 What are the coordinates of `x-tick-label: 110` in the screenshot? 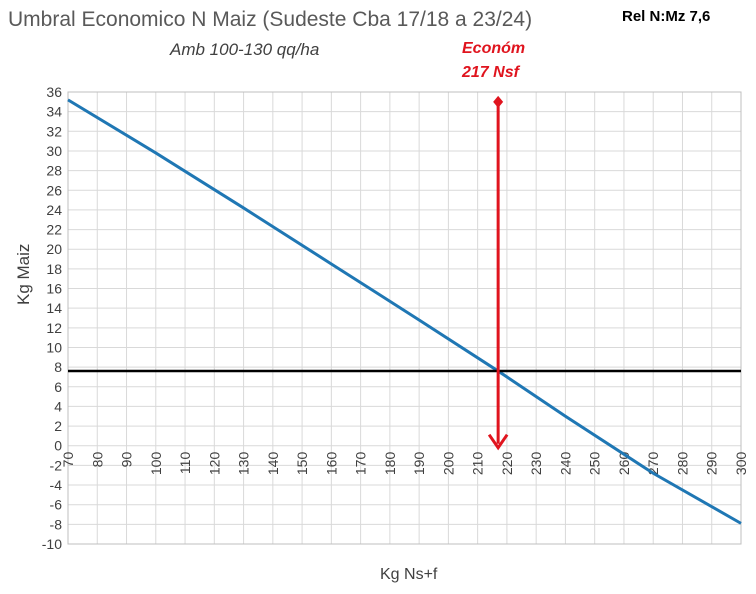 It's located at (185, 463).